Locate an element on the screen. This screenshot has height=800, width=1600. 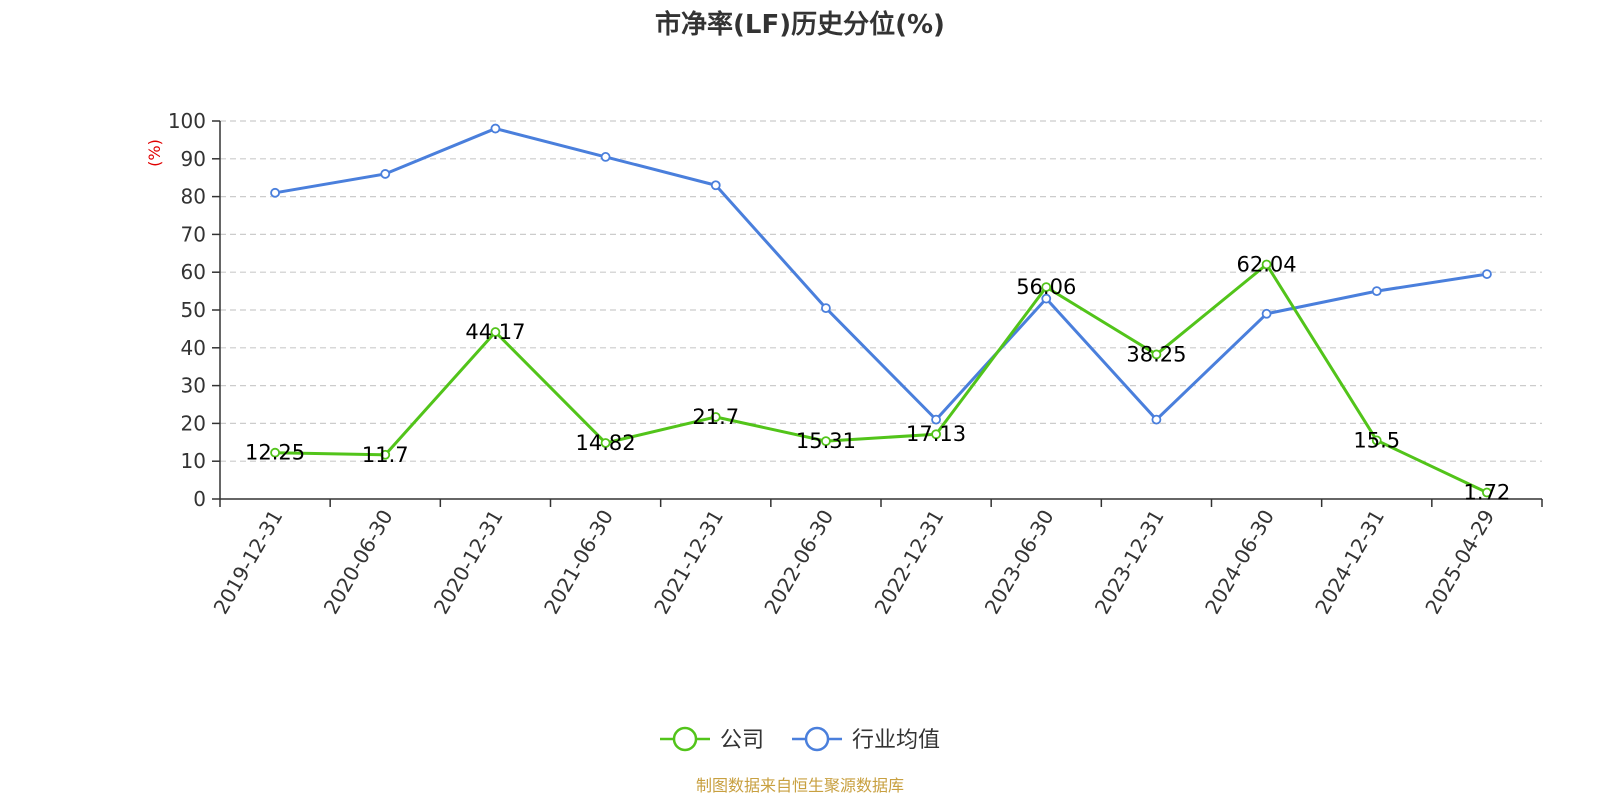
x-tick-label: 2023-12-31 is located at coordinates (1129, 562).